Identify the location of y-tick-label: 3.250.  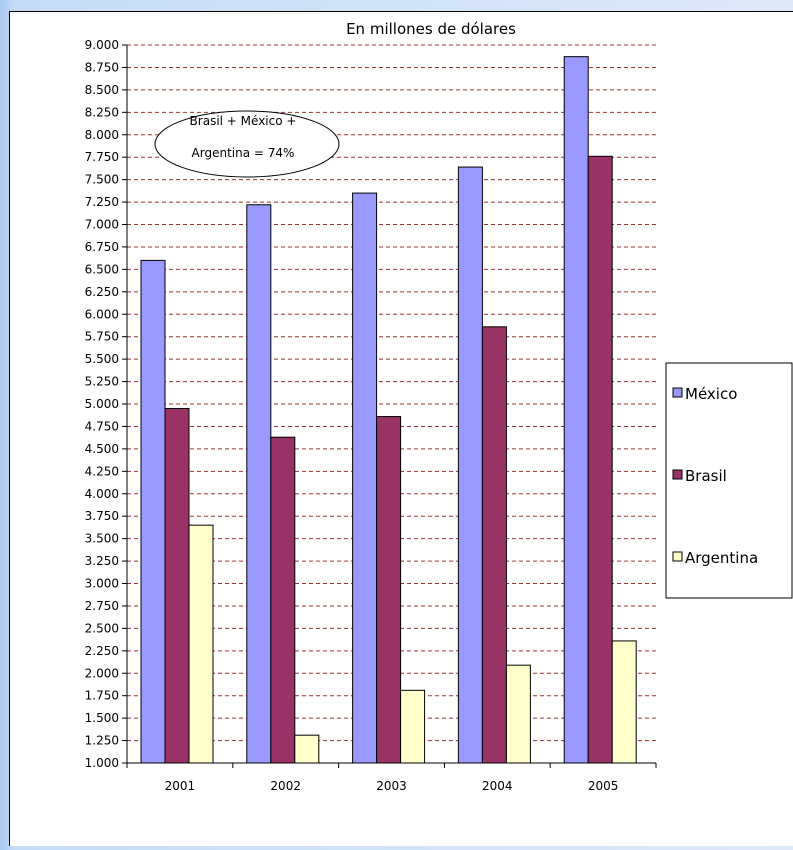
(102, 561).